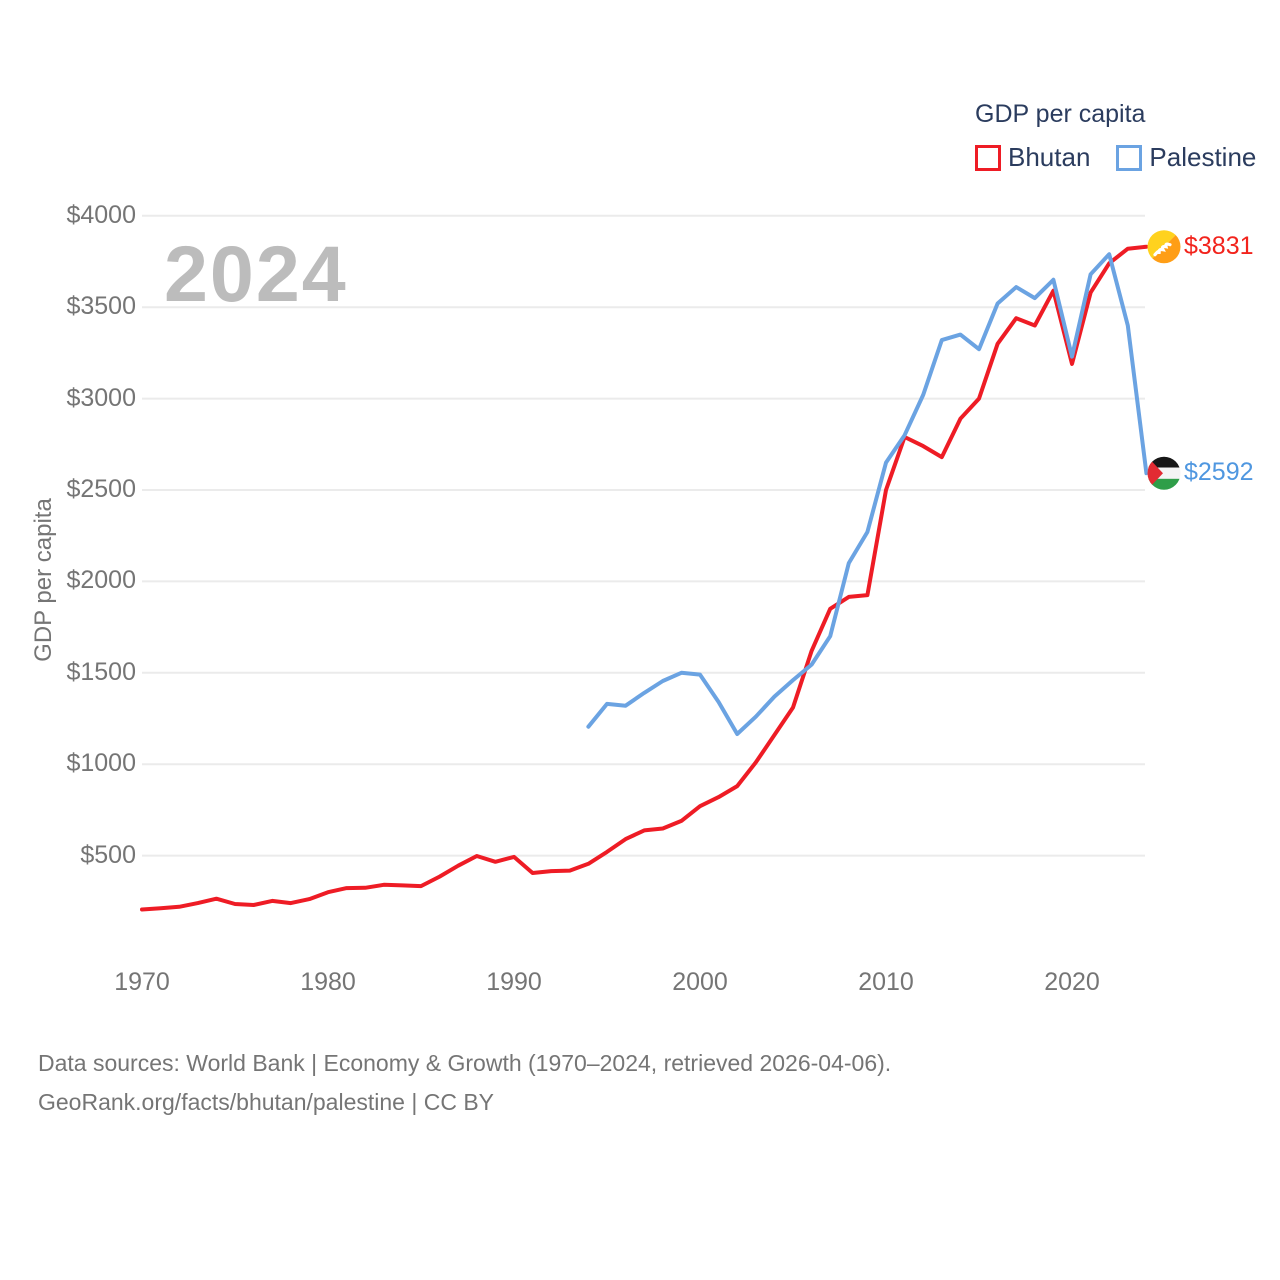 The image size is (1280, 1280). I want to click on y-tick-label: $2000, so click(101, 580).